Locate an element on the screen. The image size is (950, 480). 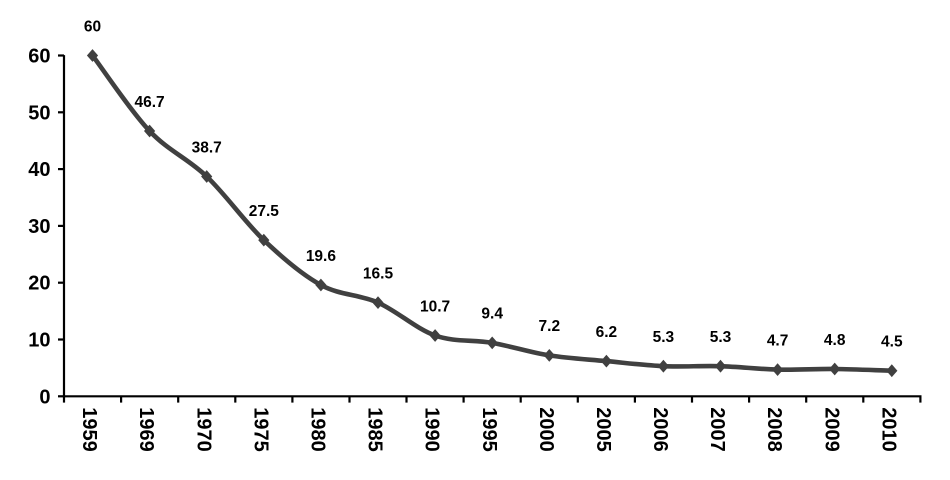
svg-text: 16.5 is located at coordinates (378, 273).